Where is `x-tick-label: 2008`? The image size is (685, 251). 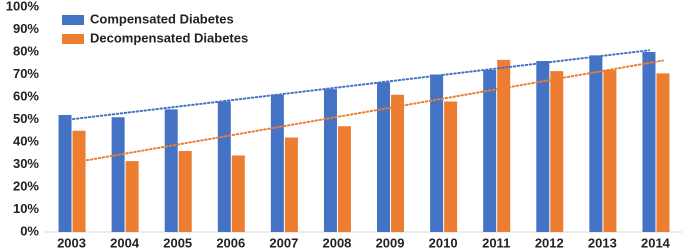
x-tick-label: 2008 is located at coordinates (336, 242).